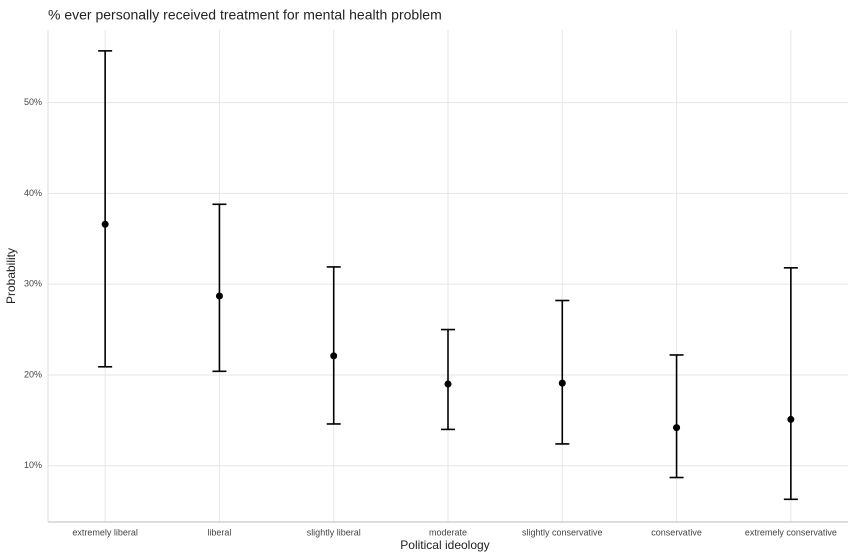 This screenshot has height=554, width=850. What do you see at coordinates (676, 532) in the screenshot?
I see `x-tick-label: conservative` at bounding box center [676, 532].